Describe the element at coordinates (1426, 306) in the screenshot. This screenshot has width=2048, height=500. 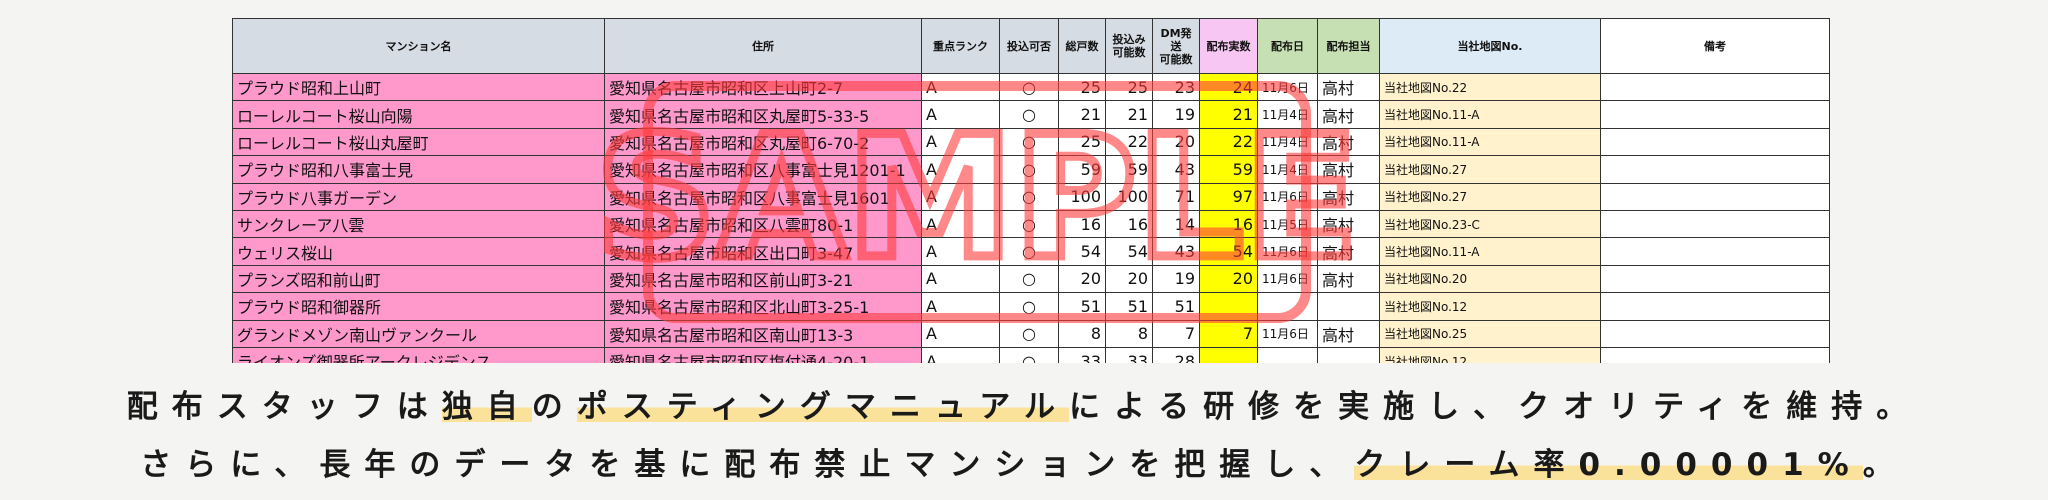
I see `cell-text: 当社地図No.12` at that location.